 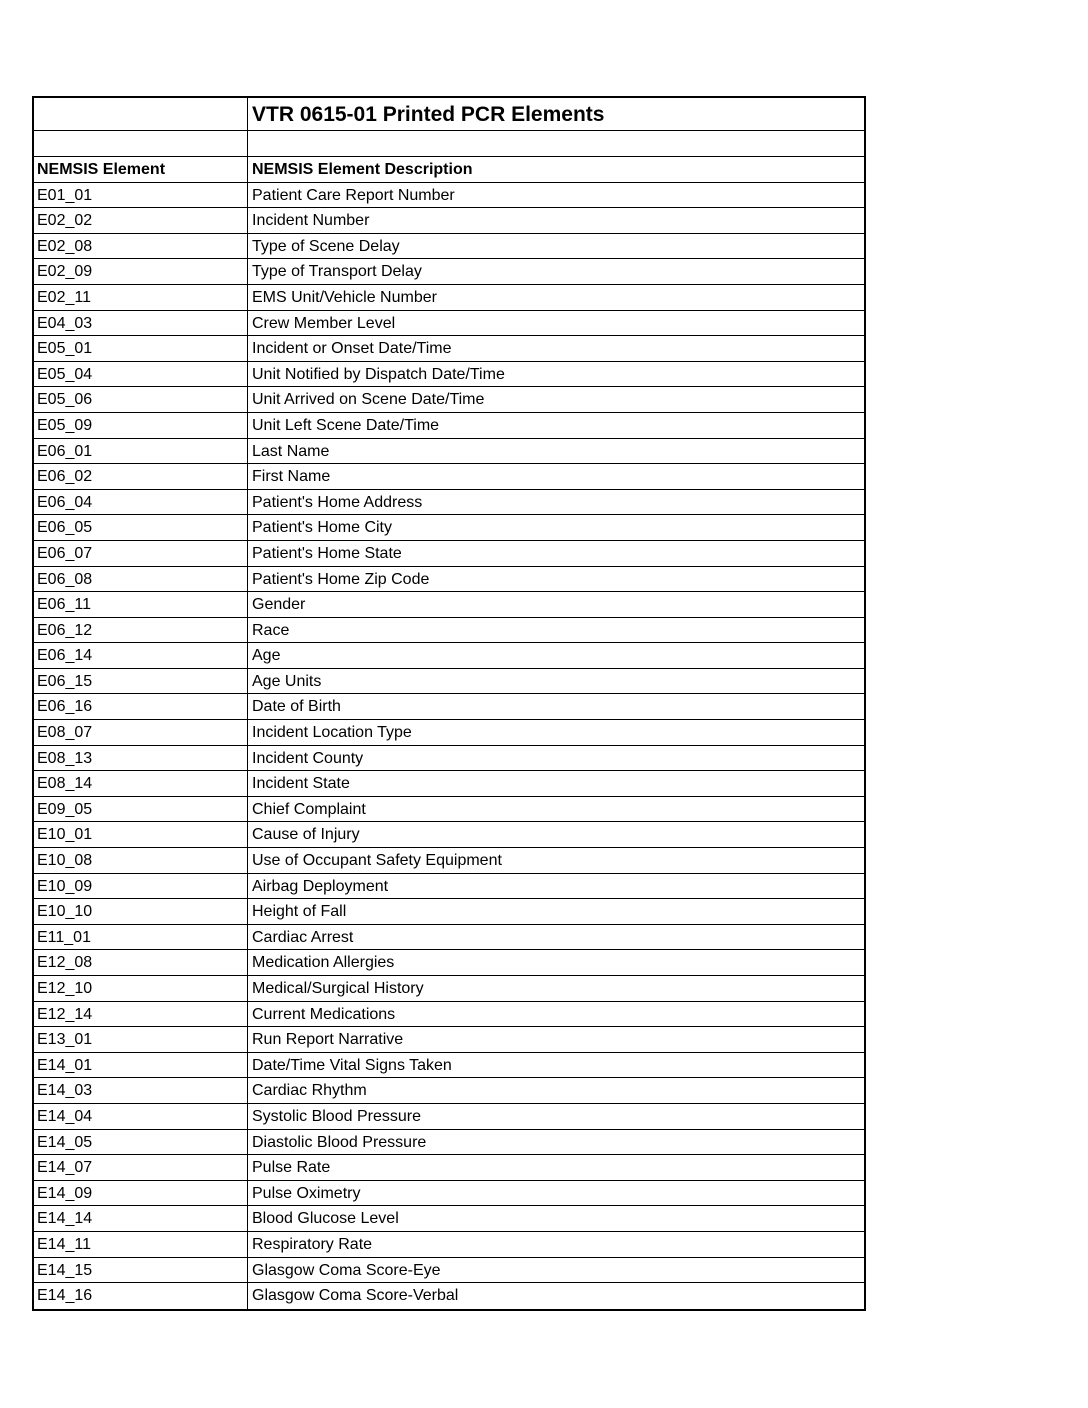 I want to click on element-description-cell: Patient's Home Zip Code, so click(x=341, y=579).